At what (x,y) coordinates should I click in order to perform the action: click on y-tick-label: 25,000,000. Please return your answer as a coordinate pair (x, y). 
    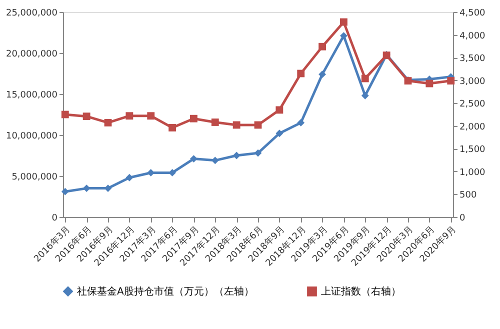
    Looking at the image, I should click on (32, 13).